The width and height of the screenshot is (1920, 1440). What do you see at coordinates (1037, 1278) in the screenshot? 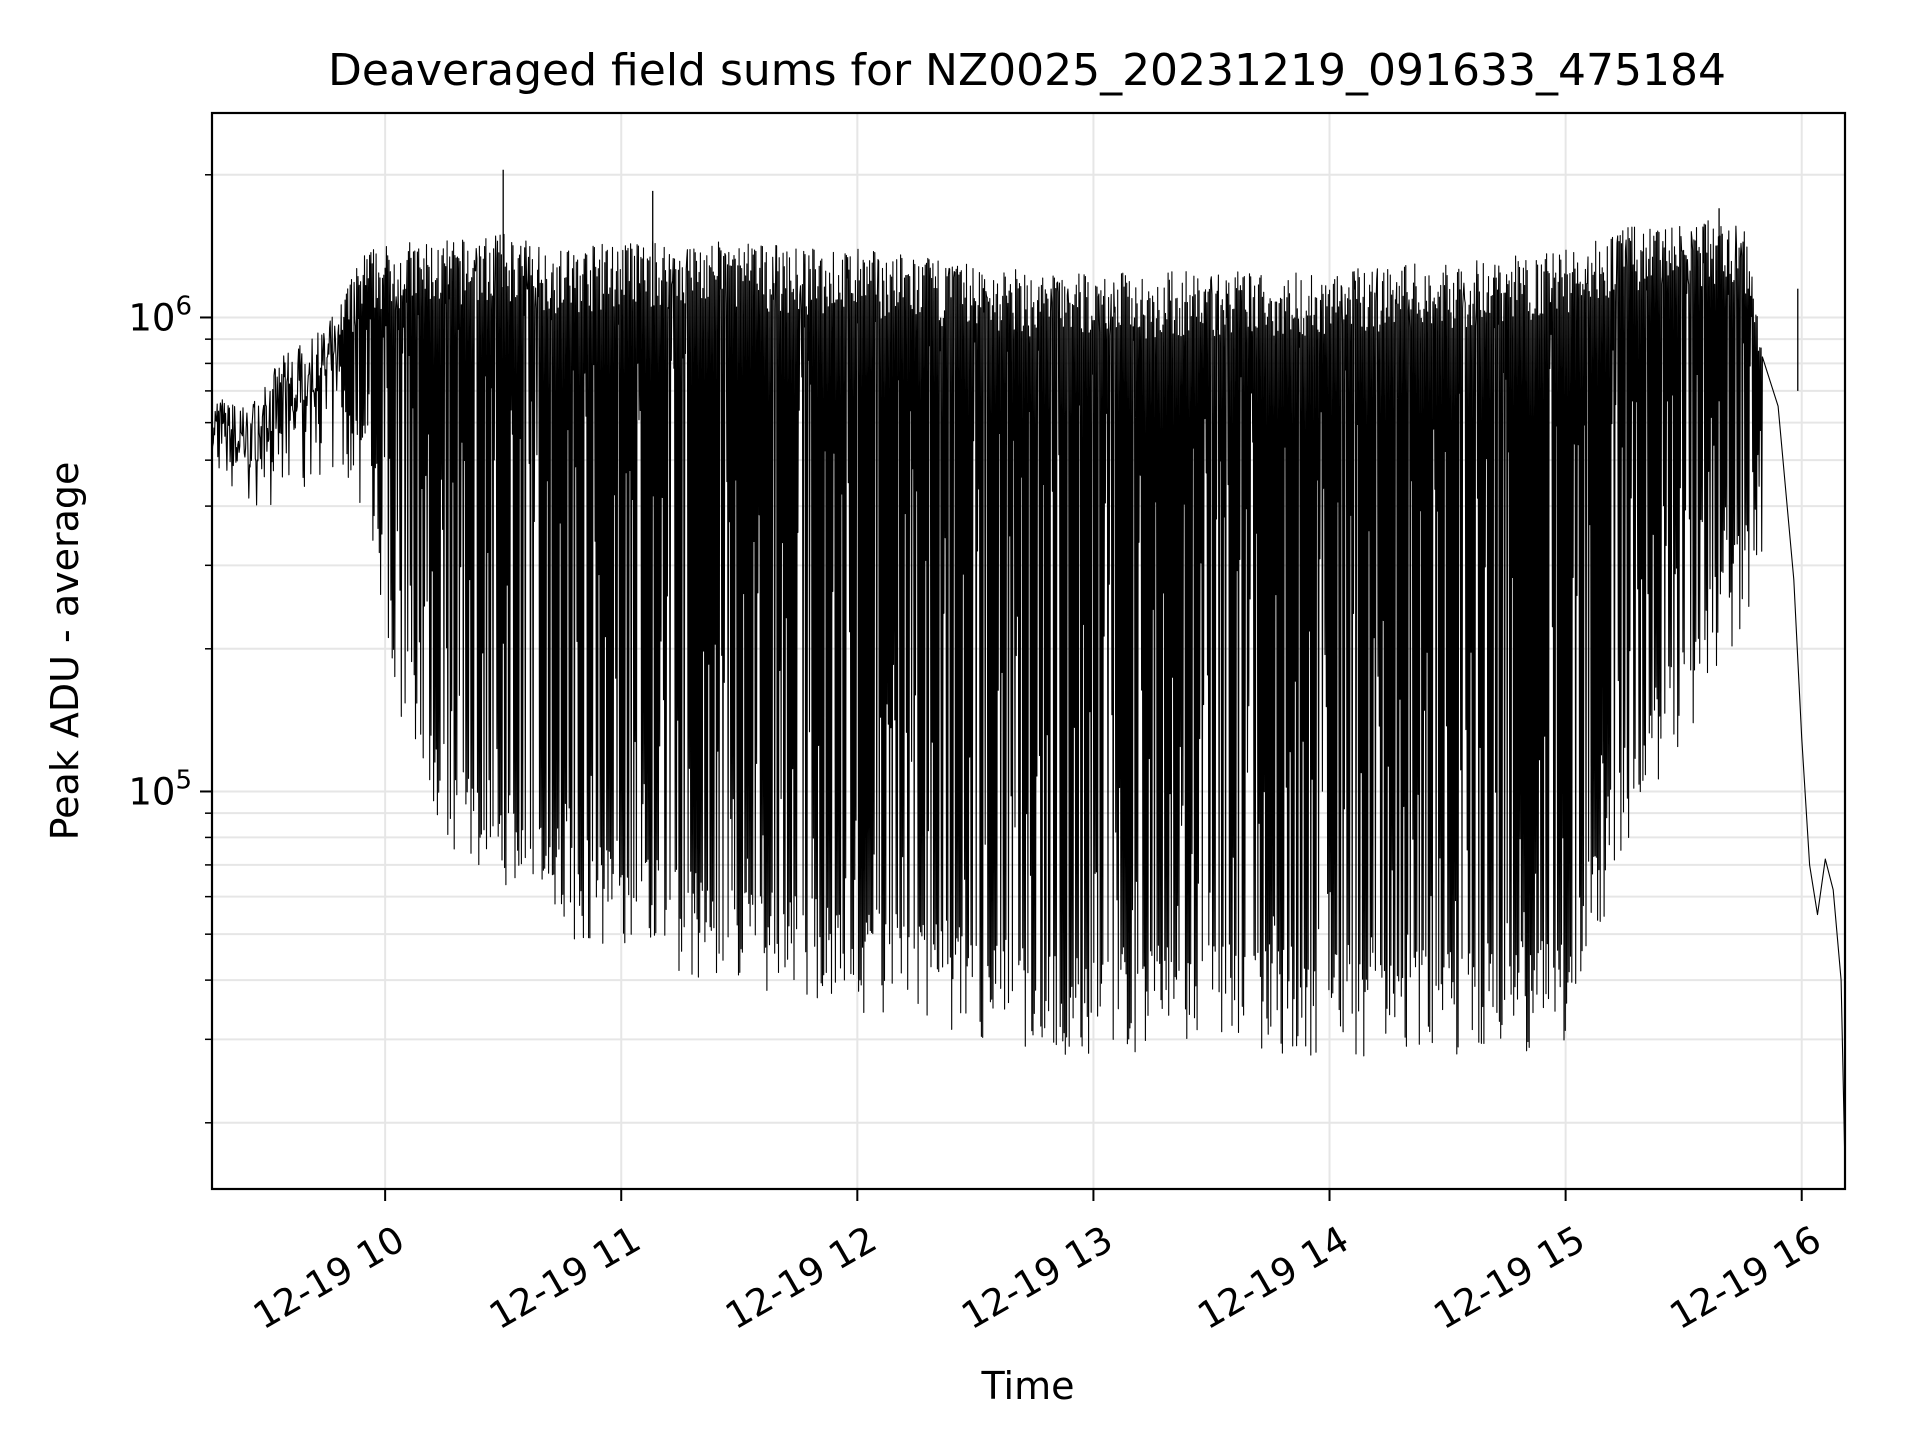
I see `x-tick-label: 12-19 13` at bounding box center [1037, 1278].